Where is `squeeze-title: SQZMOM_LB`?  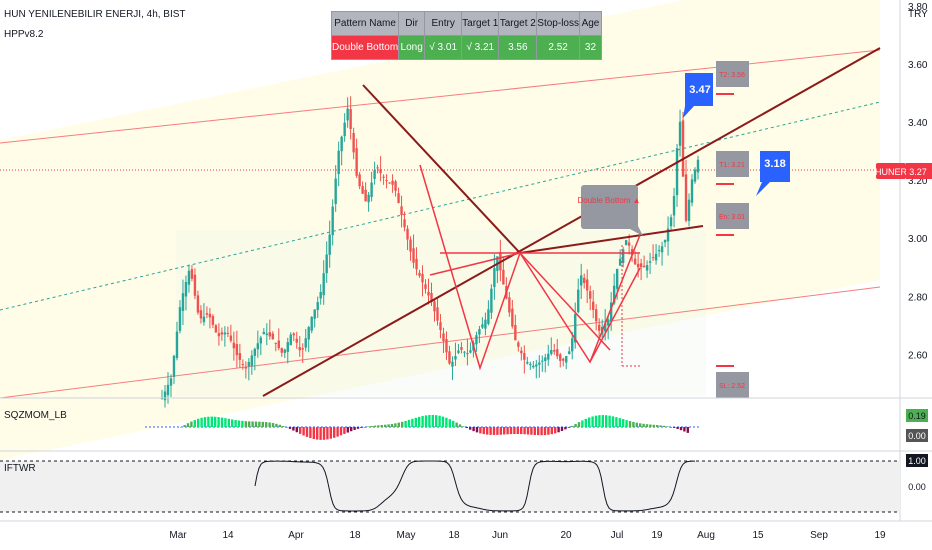 squeeze-title: SQZMOM_LB is located at coordinates (35, 415).